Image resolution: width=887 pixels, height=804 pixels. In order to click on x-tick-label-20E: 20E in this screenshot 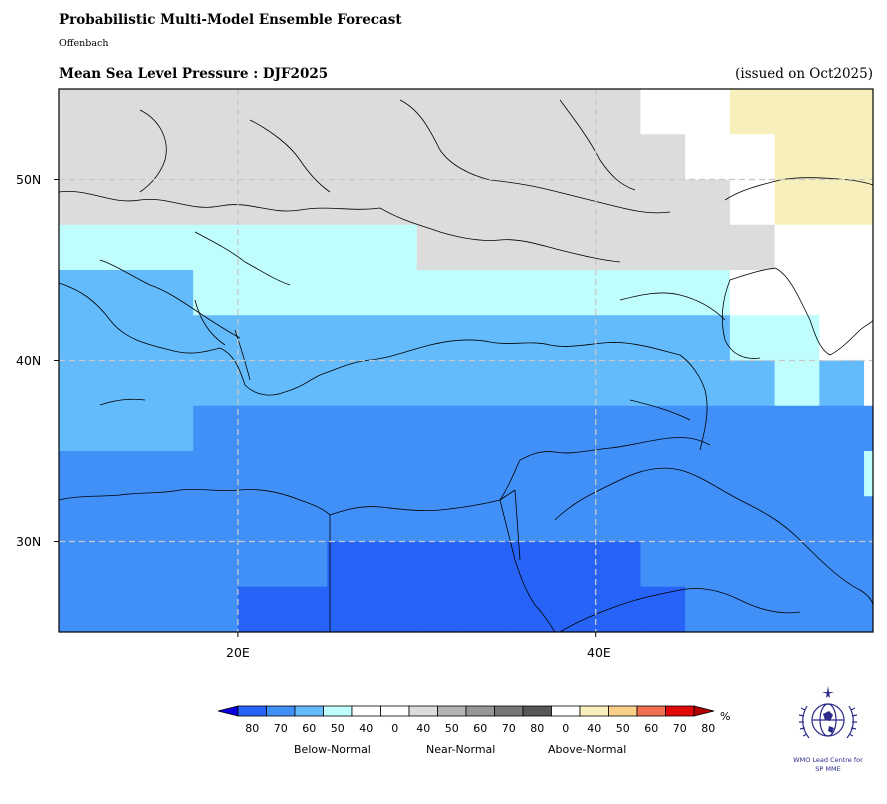, I will do `click(238, 652)`.